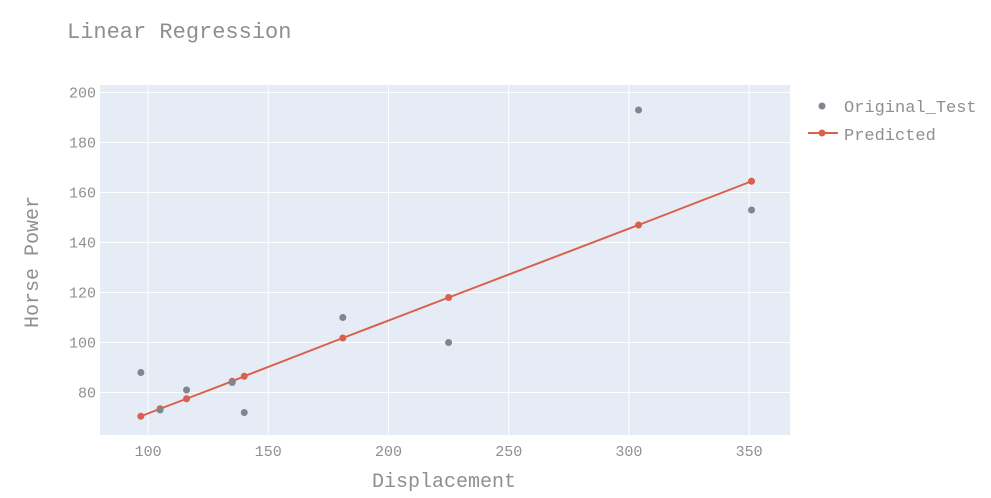  I want to click on chart-title: Linear Regression, so click(179, 32).